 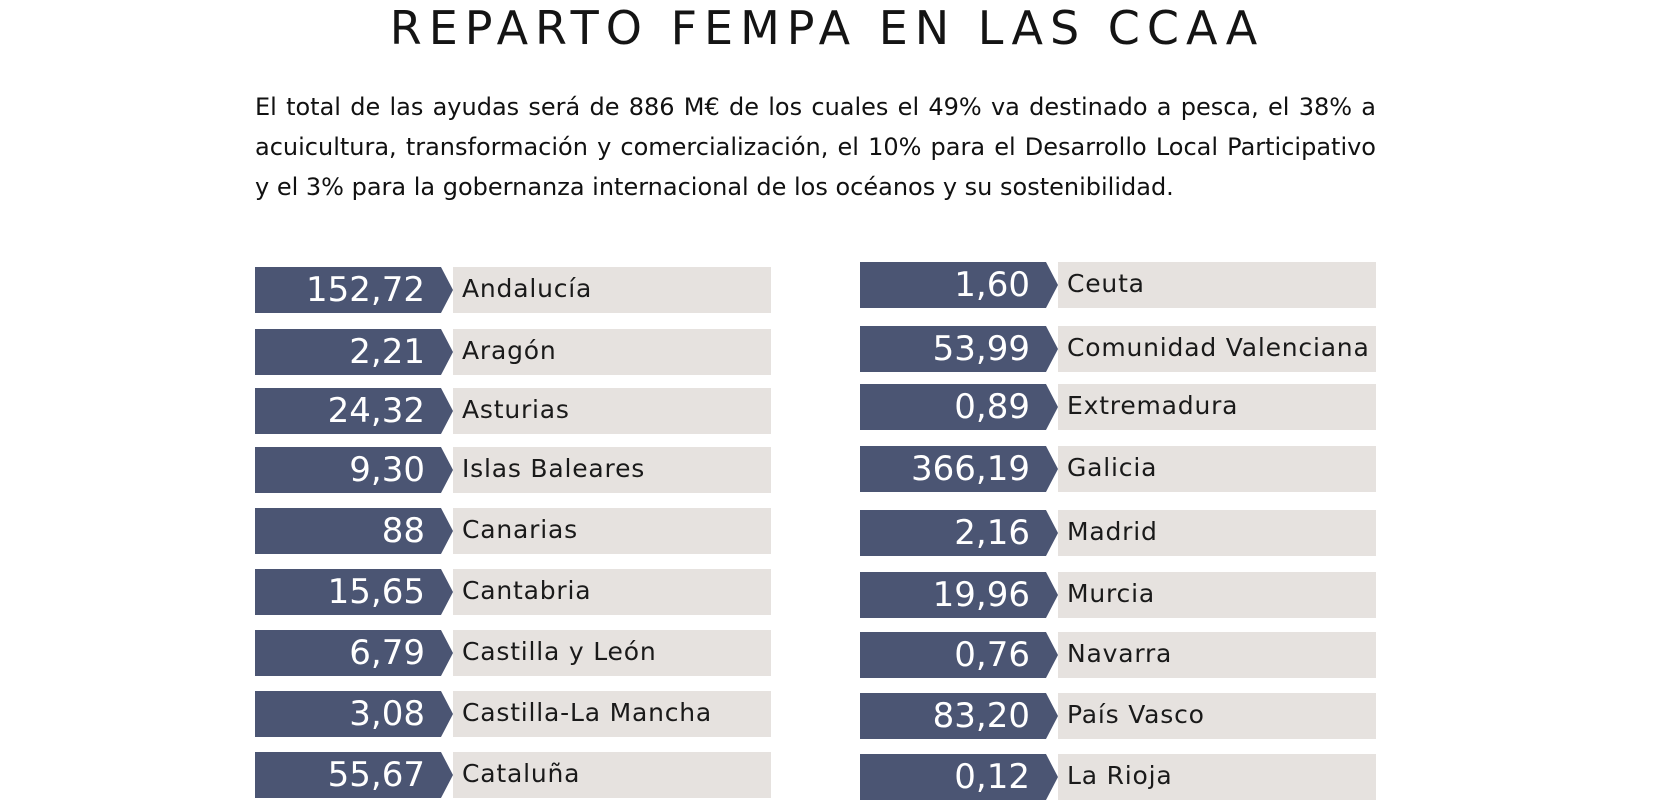 I want to click on region-name: Comunidad Valenciana, so click(x=1218, y=347).